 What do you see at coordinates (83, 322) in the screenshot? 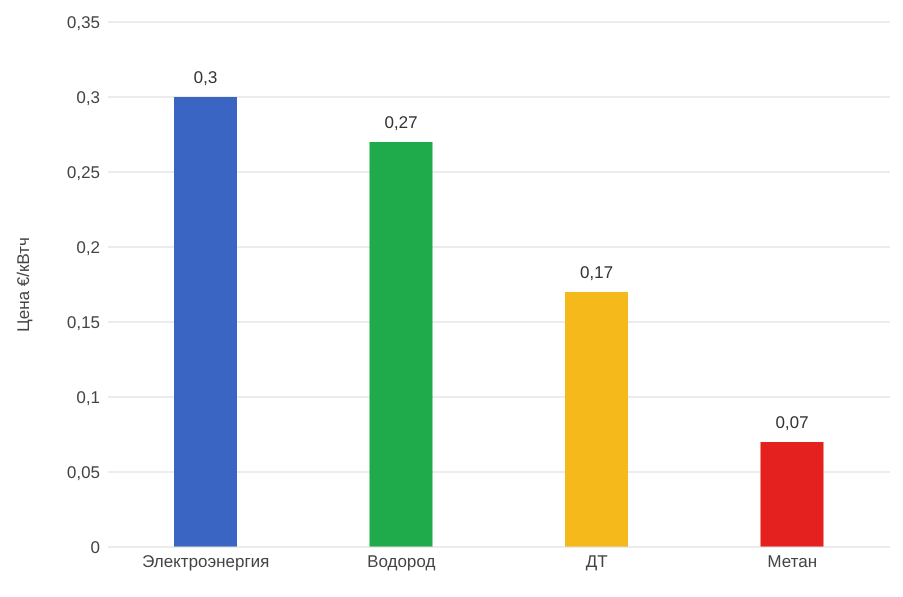
I see `y-tick-label: 0,15` at bounding box center [83, 322].